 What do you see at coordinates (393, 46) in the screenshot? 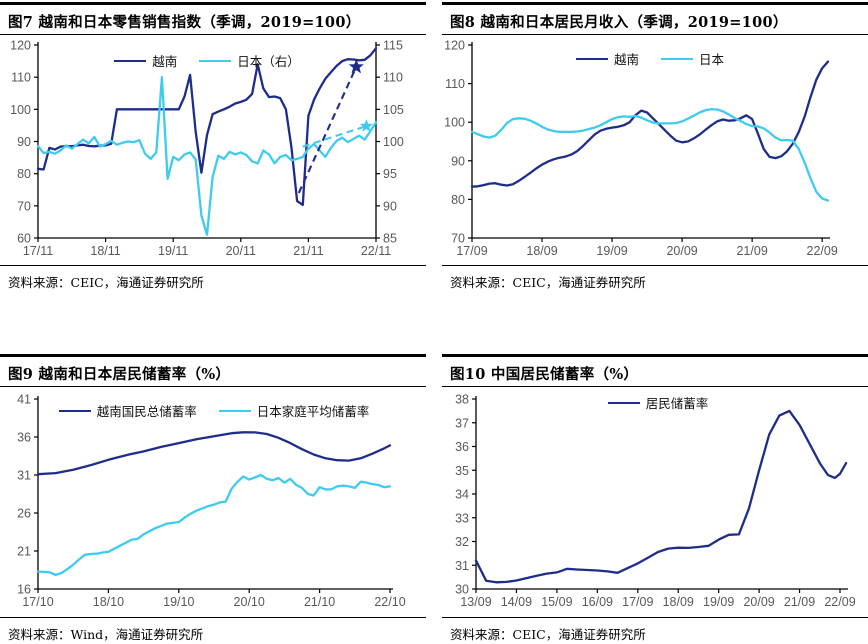
I see `y-tick-label-right: 115` at bounding box center [393, 46].